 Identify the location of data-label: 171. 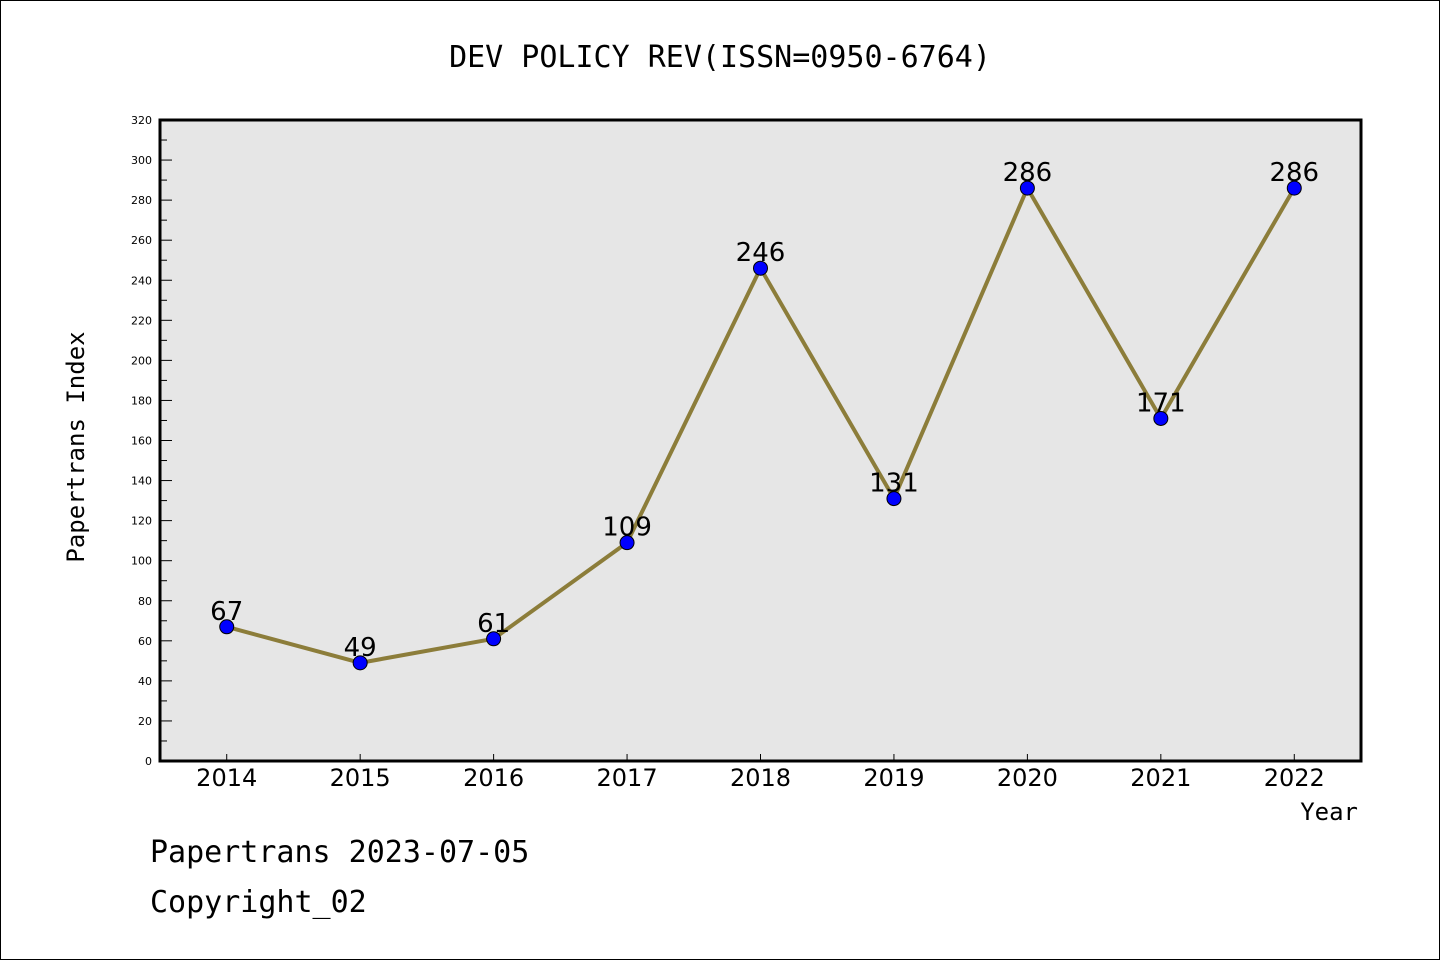
(1161, 403).